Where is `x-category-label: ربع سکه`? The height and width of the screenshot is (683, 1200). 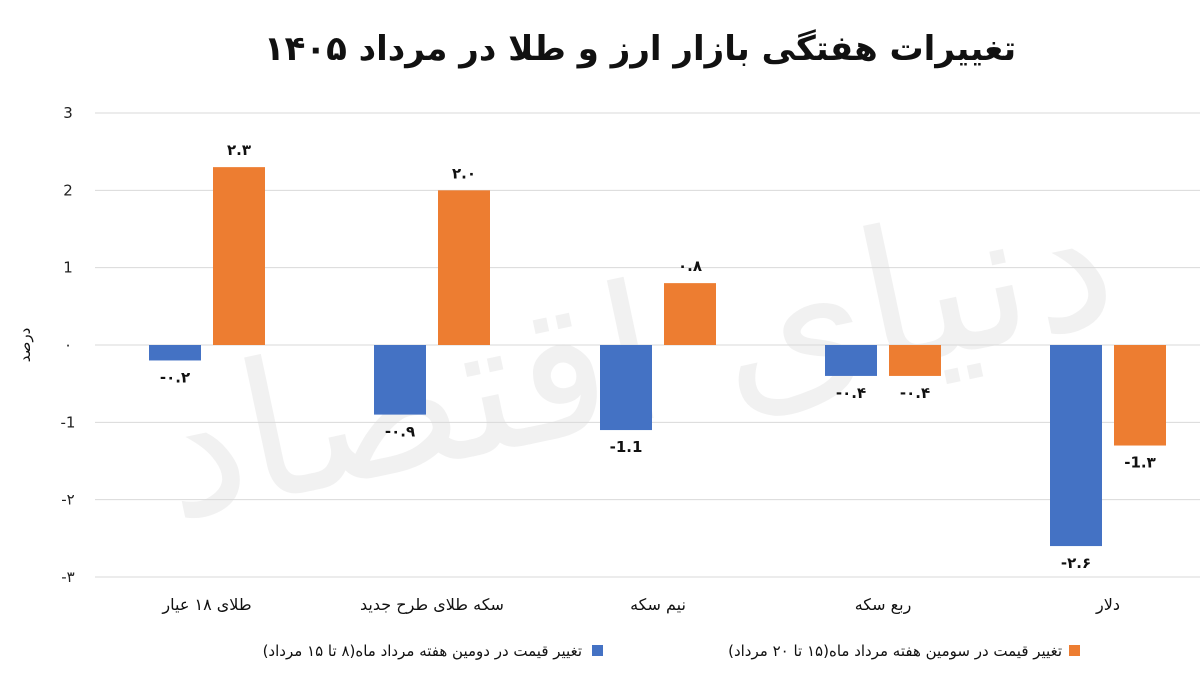
x-category-label: ربع سکه is located at coordinates (883, 605).